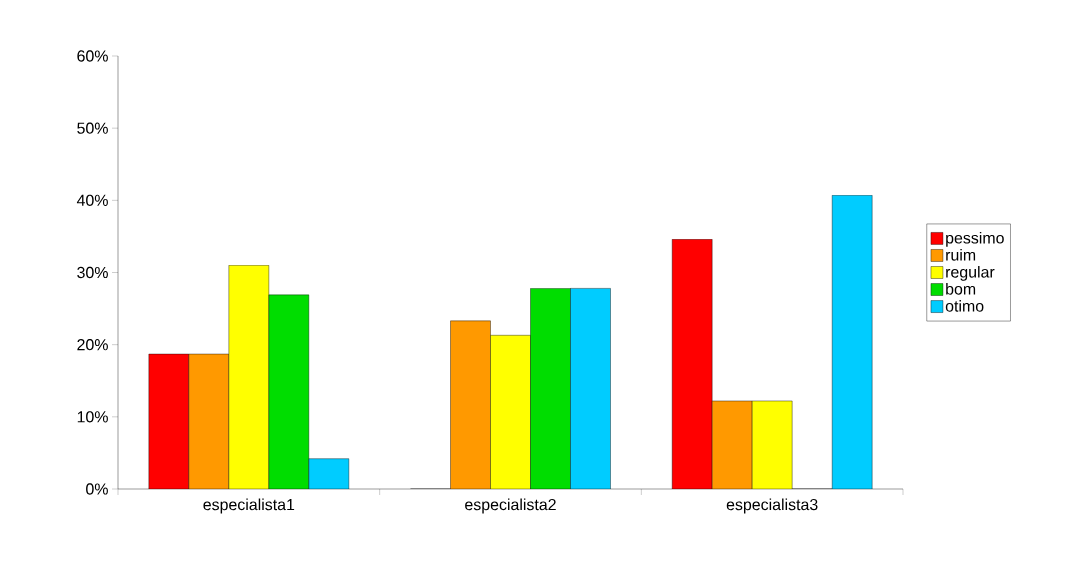 The height and width of the screenshot is (563, 1078). Describe the element at coordinates (92, 345) in the screenshot. I see `y-tick-label: 20%` at that location.